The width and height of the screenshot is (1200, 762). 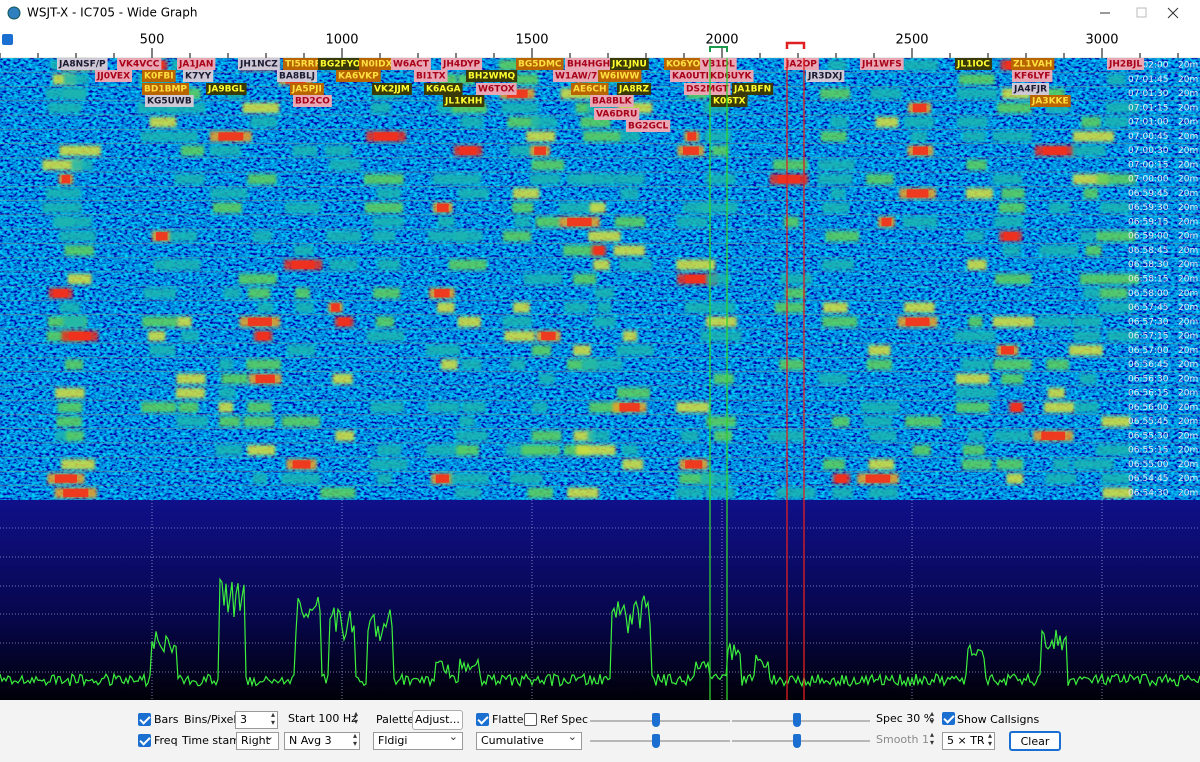 What do you see at coordinates (1148, 451) in the screenshot?
I see `timestamp: 06:55:15` at bounding box center [1148, 451].